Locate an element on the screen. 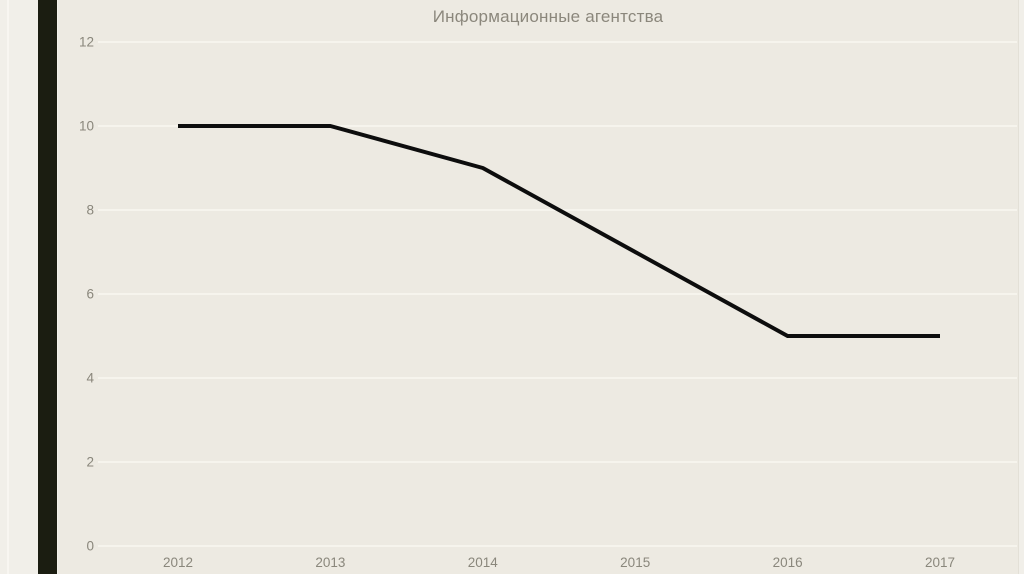 This screenshot has height=574, width=1024. right-margin-strip is located at coordinates (1021, 287).